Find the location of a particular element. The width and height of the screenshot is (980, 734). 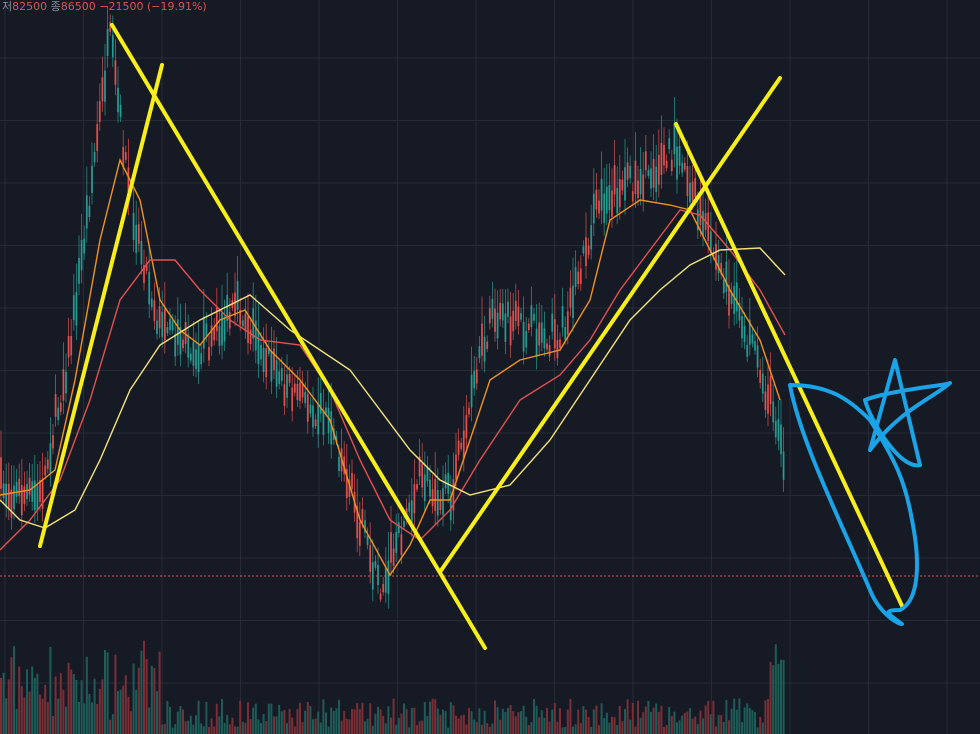

value: −21500 is located at coordinates (121, 6).